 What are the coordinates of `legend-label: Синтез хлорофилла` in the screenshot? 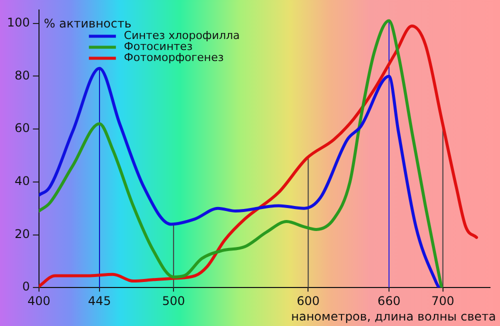 It's located at (182, 35).